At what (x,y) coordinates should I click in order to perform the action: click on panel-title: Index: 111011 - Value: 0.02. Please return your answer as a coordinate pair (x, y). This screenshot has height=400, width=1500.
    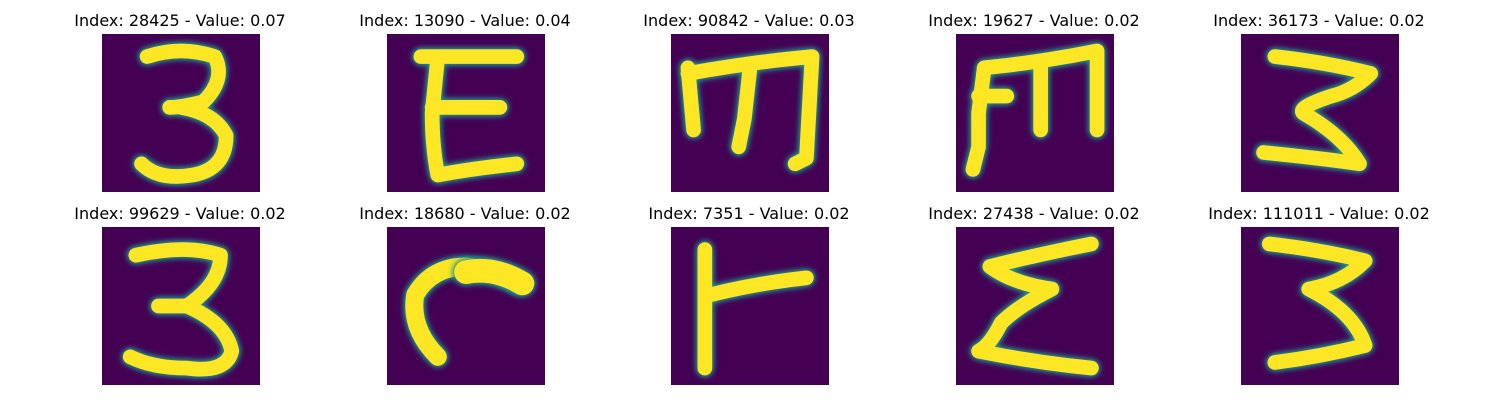
    Looking at the image, I should click on (1319, 213).